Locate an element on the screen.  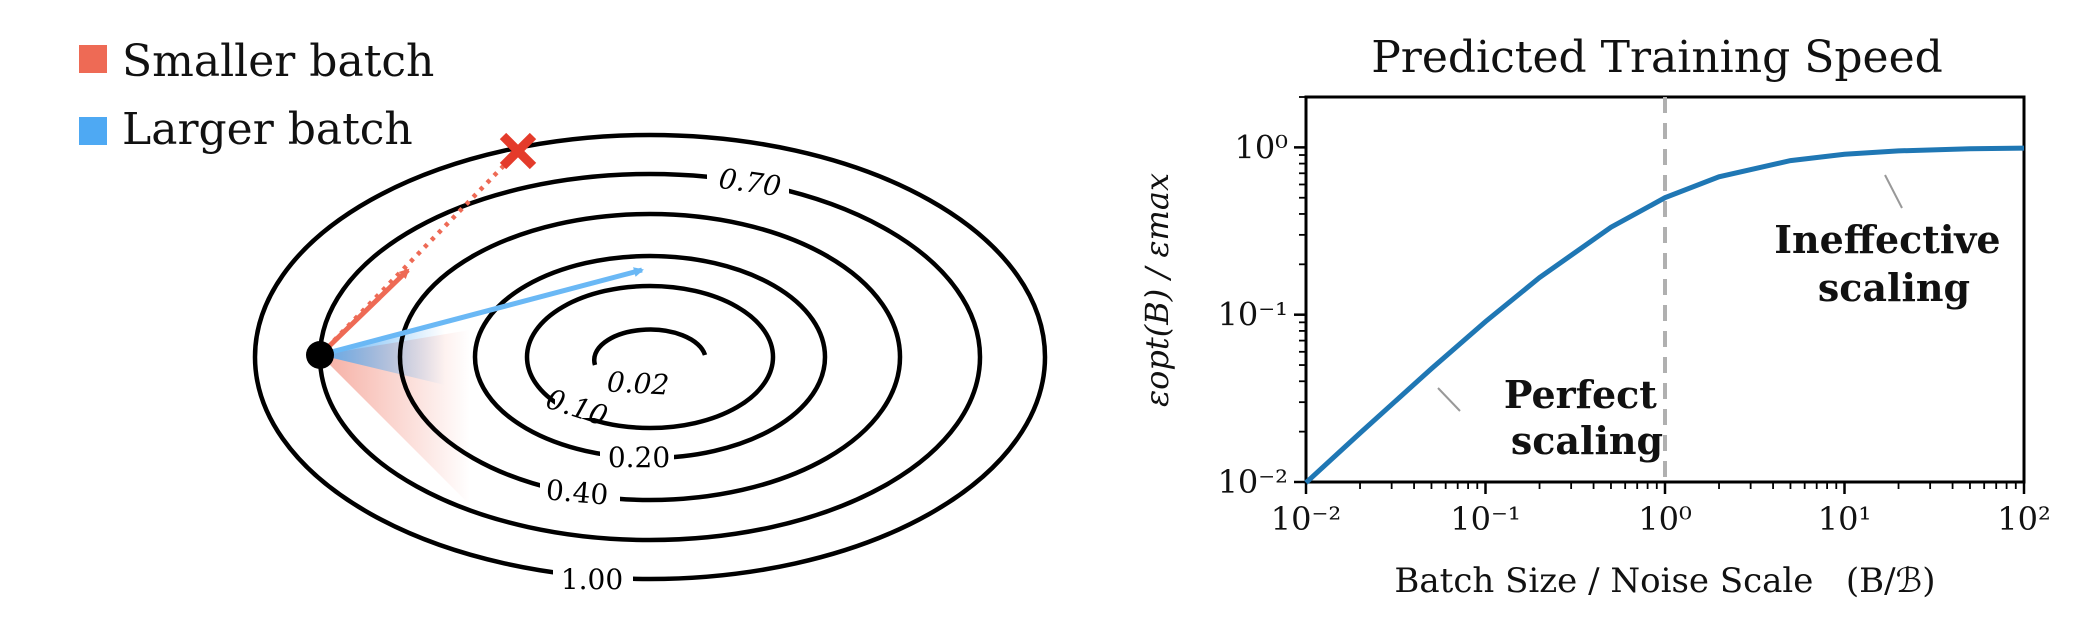
y-tick-label: 10⁻¹ is located at coordinates (1253, 315).